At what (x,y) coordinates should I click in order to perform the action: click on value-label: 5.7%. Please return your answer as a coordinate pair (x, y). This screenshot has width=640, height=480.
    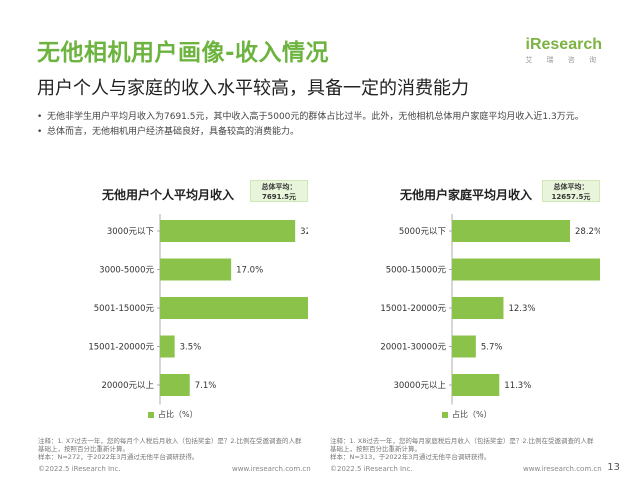
    Looking at the image, I should click on (492, 348).